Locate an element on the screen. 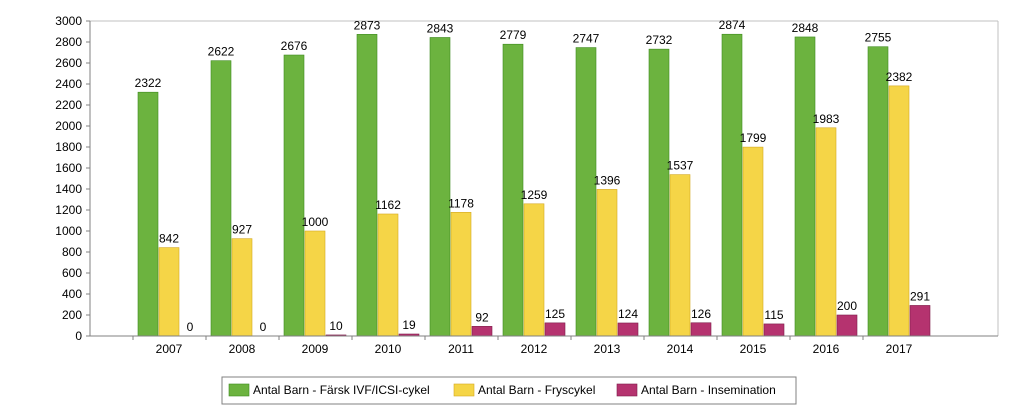 This screenshot has height=417, width=1024. x-tick-label: 2011 is located at coordinates (461, 349).